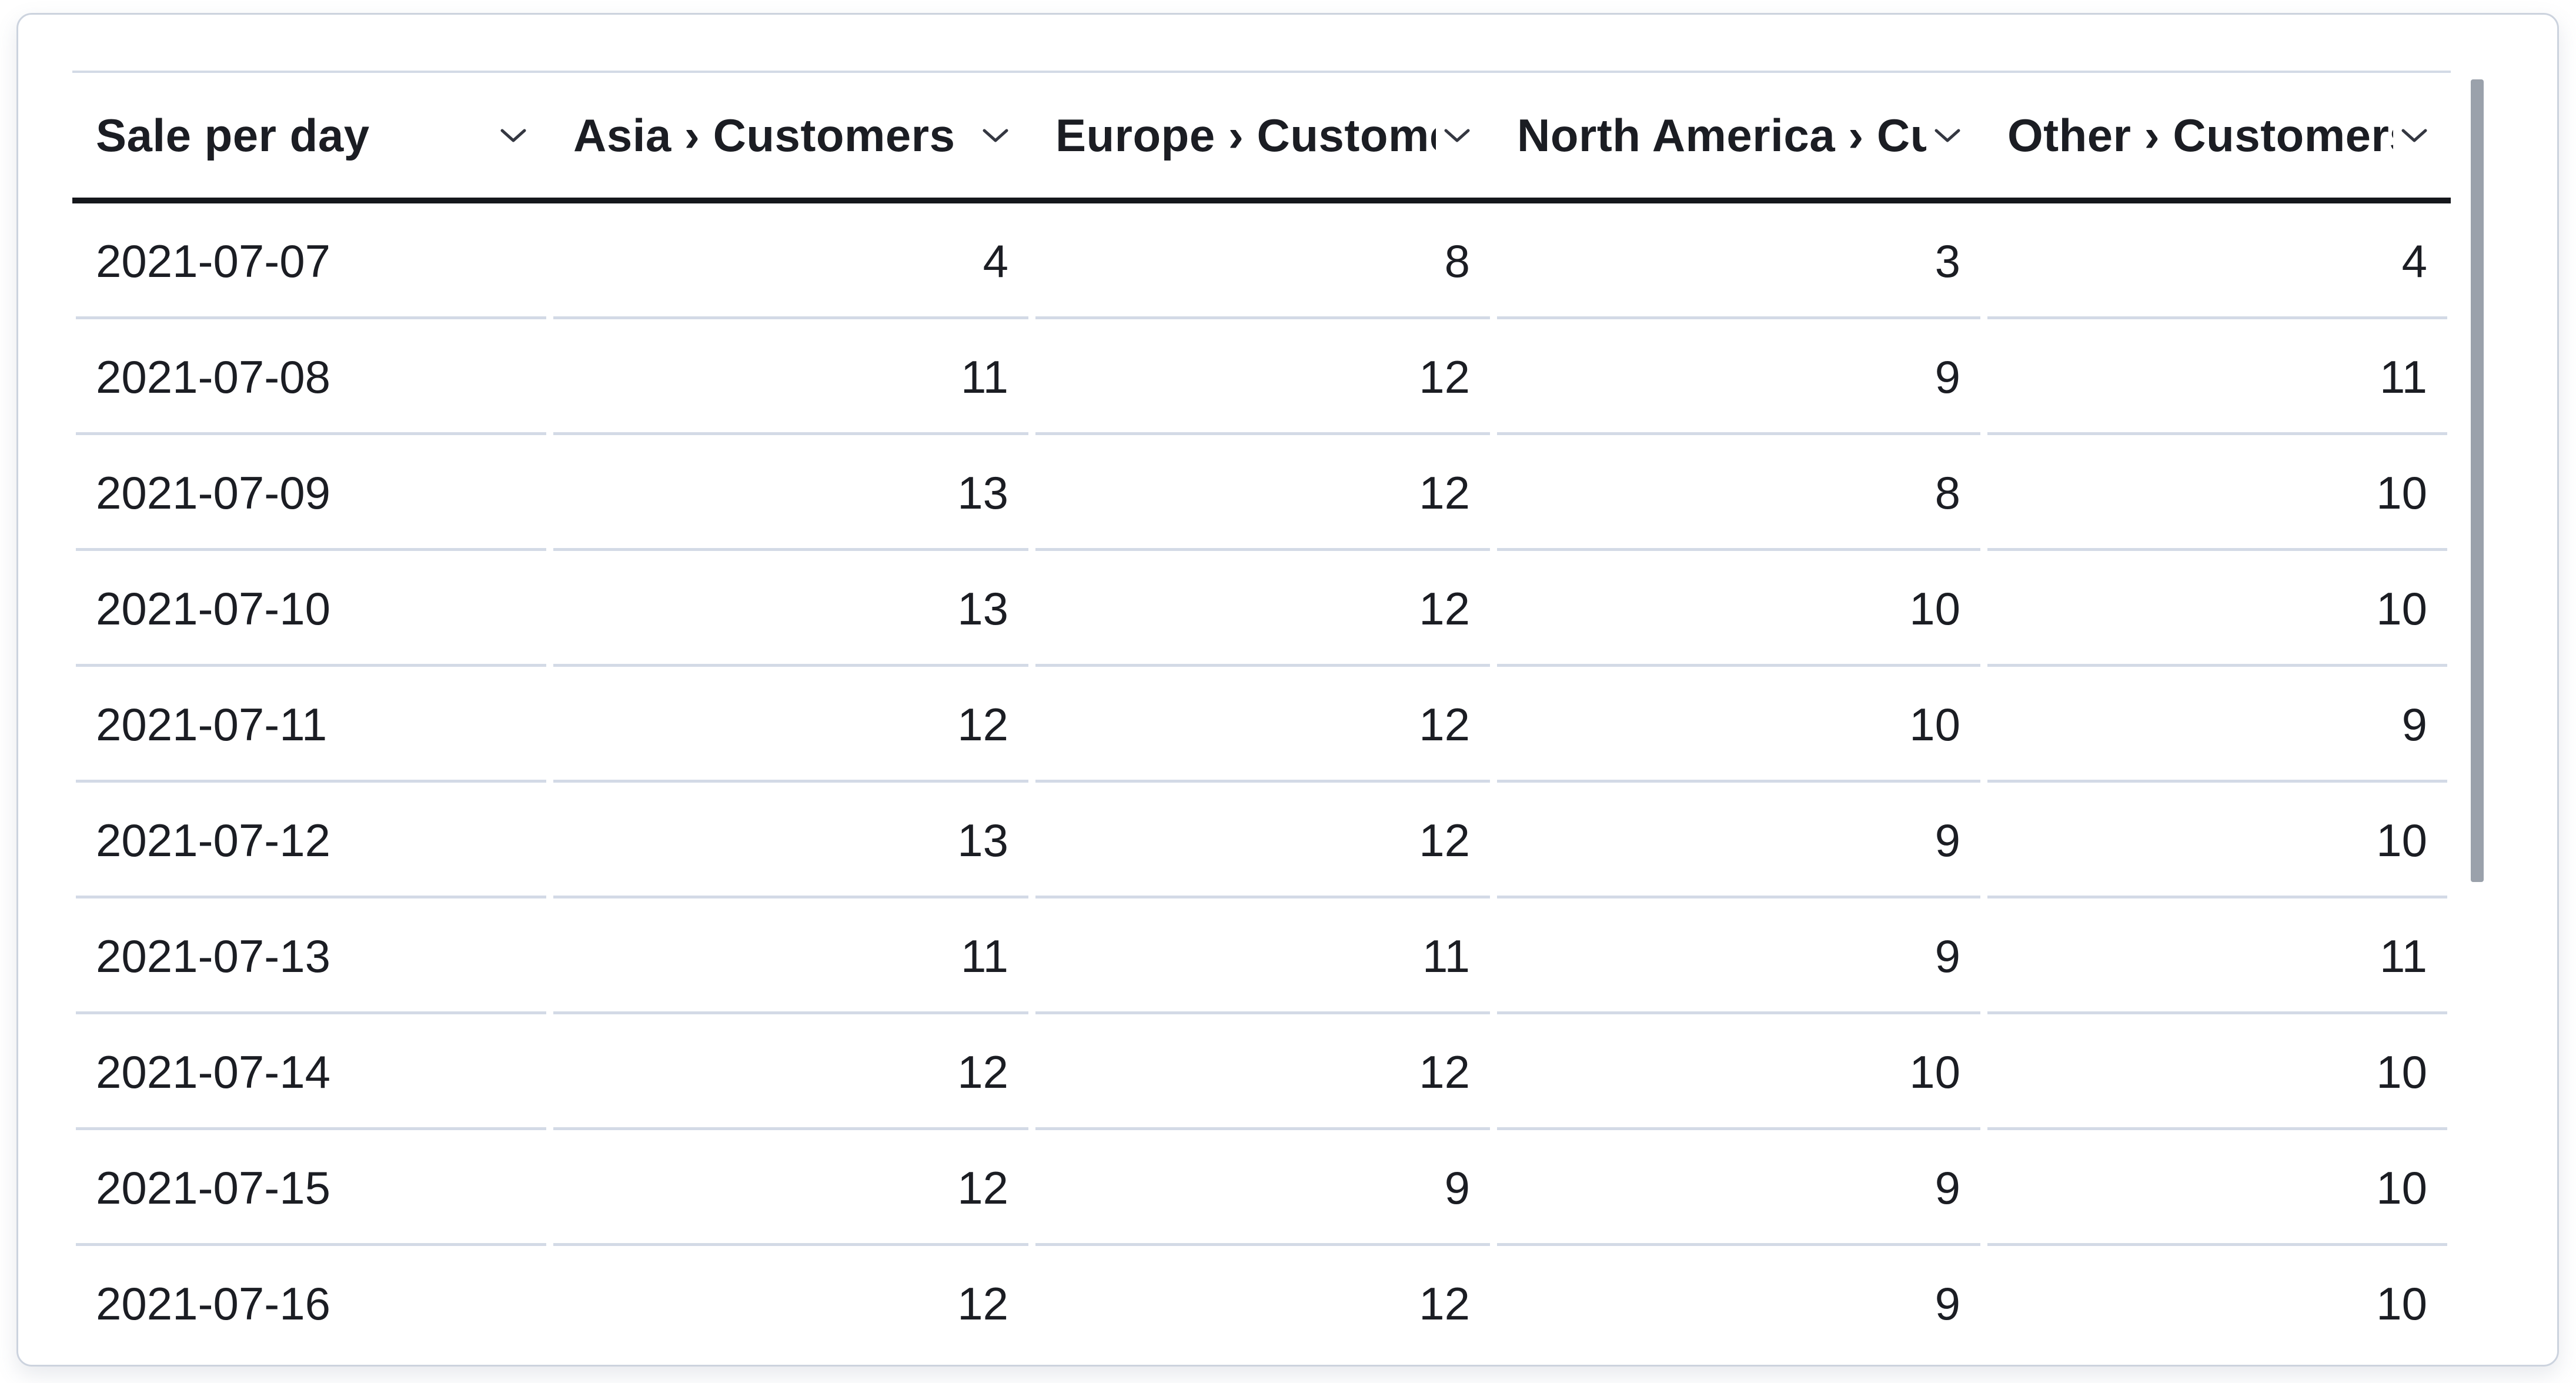 The width and height of the screenshot is (2576, 1383). I want to click on cell-date: 2021-07-11, so click(311, 725).